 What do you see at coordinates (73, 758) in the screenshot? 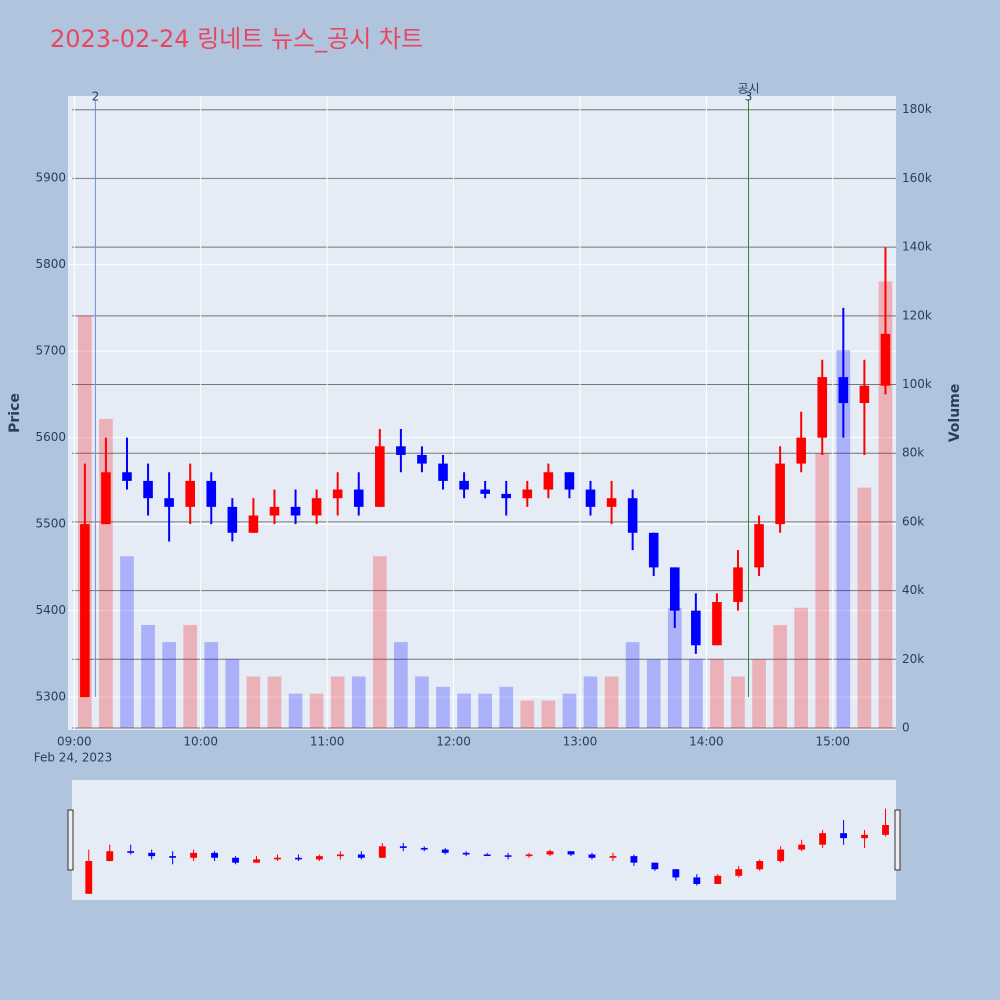
I see `x-date-label: Feb 24, 2023` at bounding box center [73, 758].